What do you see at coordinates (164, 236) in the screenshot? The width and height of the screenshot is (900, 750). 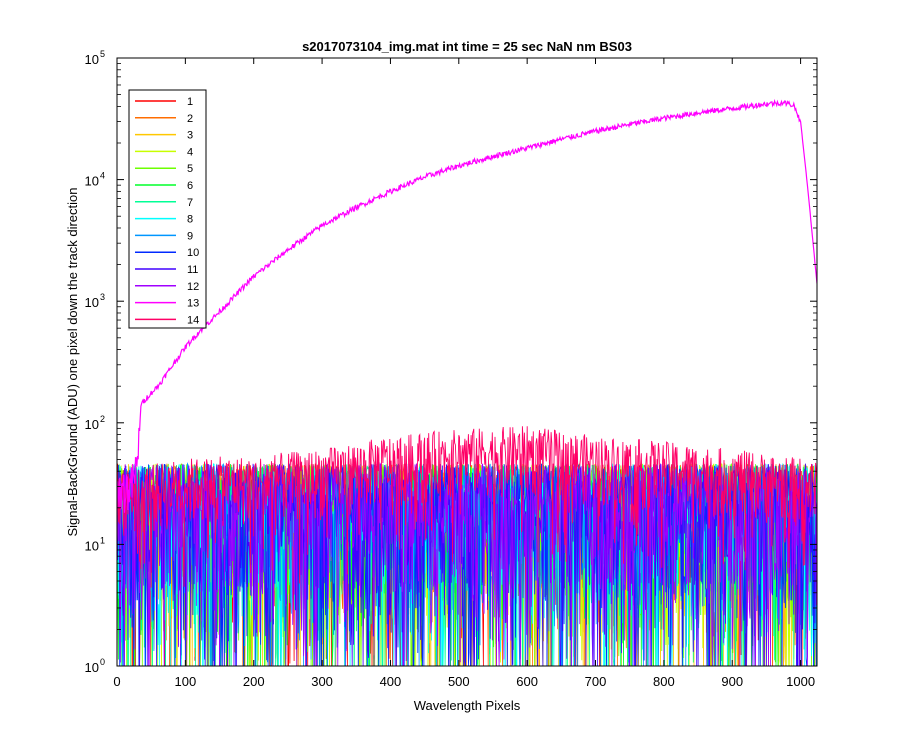 I see `legend-entry-9: 9` at bounding box center [164, 236].